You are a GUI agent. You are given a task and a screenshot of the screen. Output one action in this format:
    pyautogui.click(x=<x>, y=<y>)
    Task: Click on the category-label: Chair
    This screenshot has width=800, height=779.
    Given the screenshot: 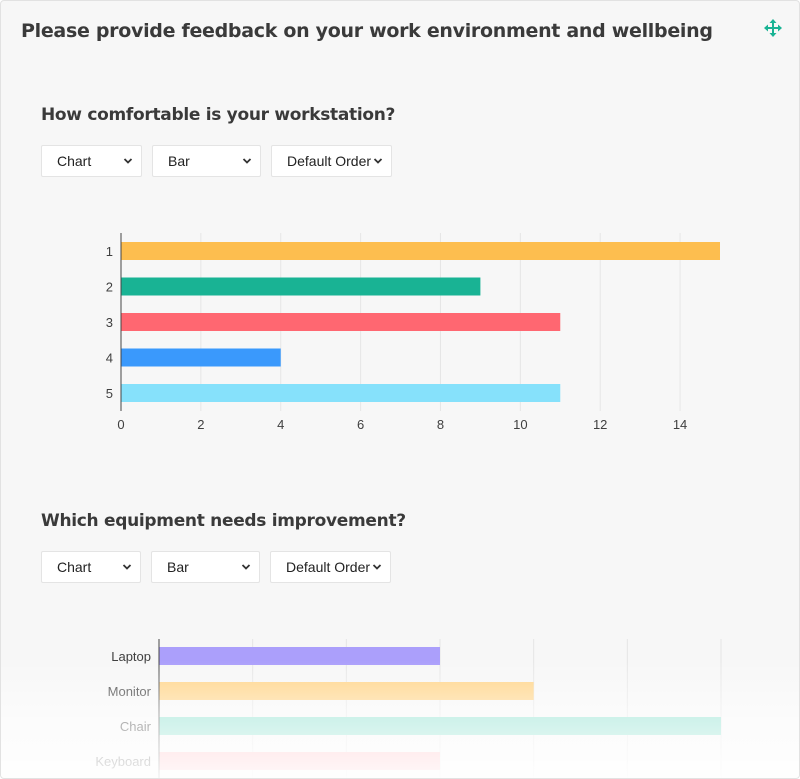 What is the action you would take?
    pyautogui.click(x=136, y=726)
    